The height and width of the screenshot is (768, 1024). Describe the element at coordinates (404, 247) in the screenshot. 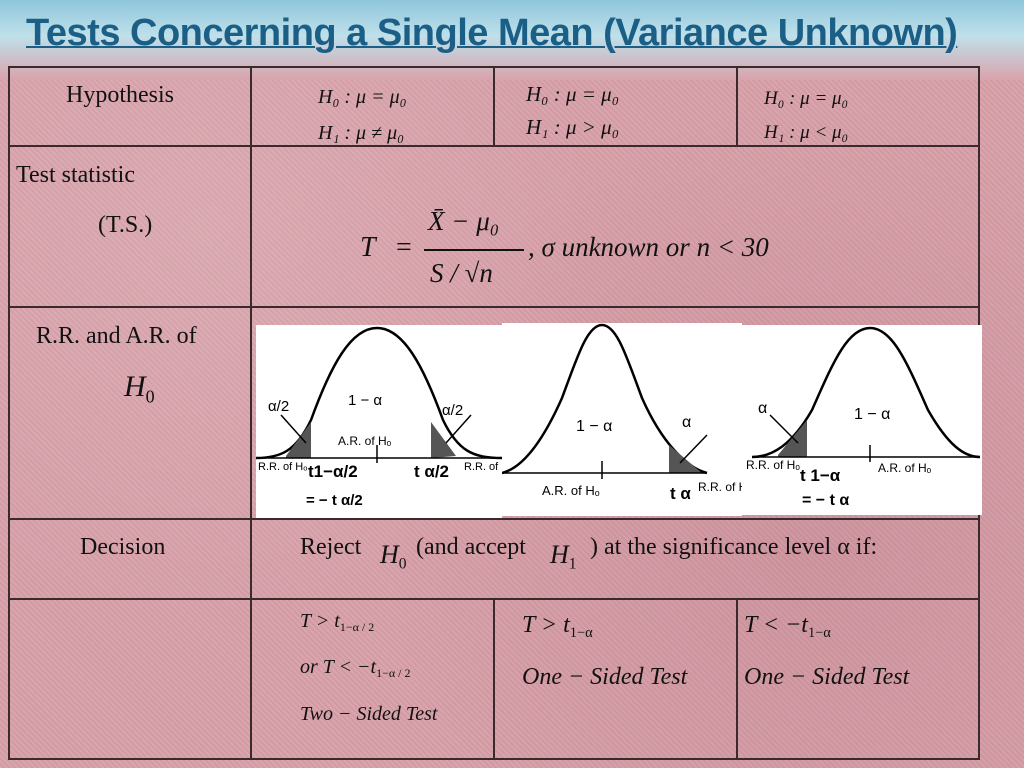

I see `formula-equals: =` at that location.